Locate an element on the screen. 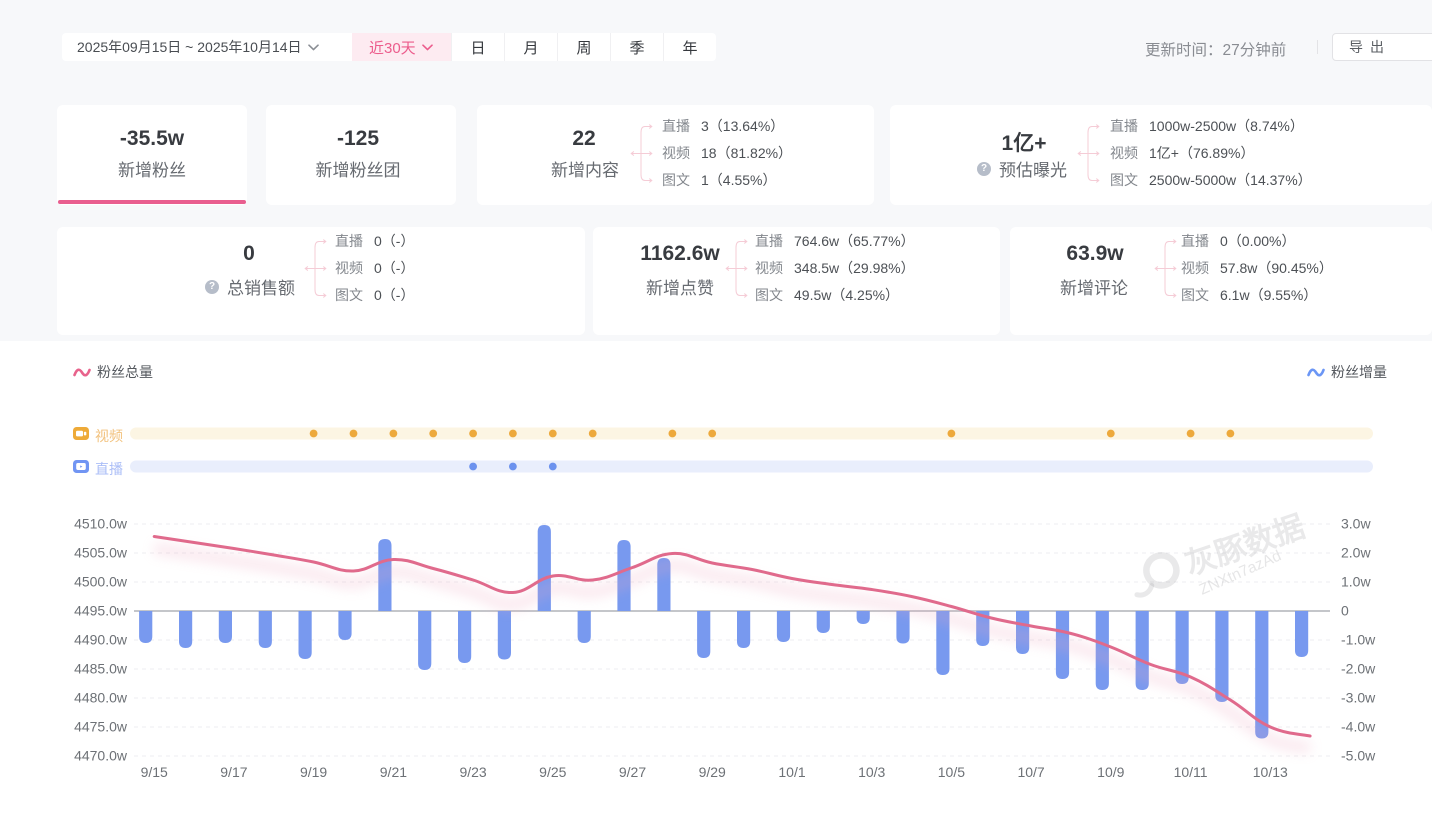 Image resolution: width=1432 pixels, height=832 pixels. svg-text: 10/9 is located at coordinates (1110, 772).